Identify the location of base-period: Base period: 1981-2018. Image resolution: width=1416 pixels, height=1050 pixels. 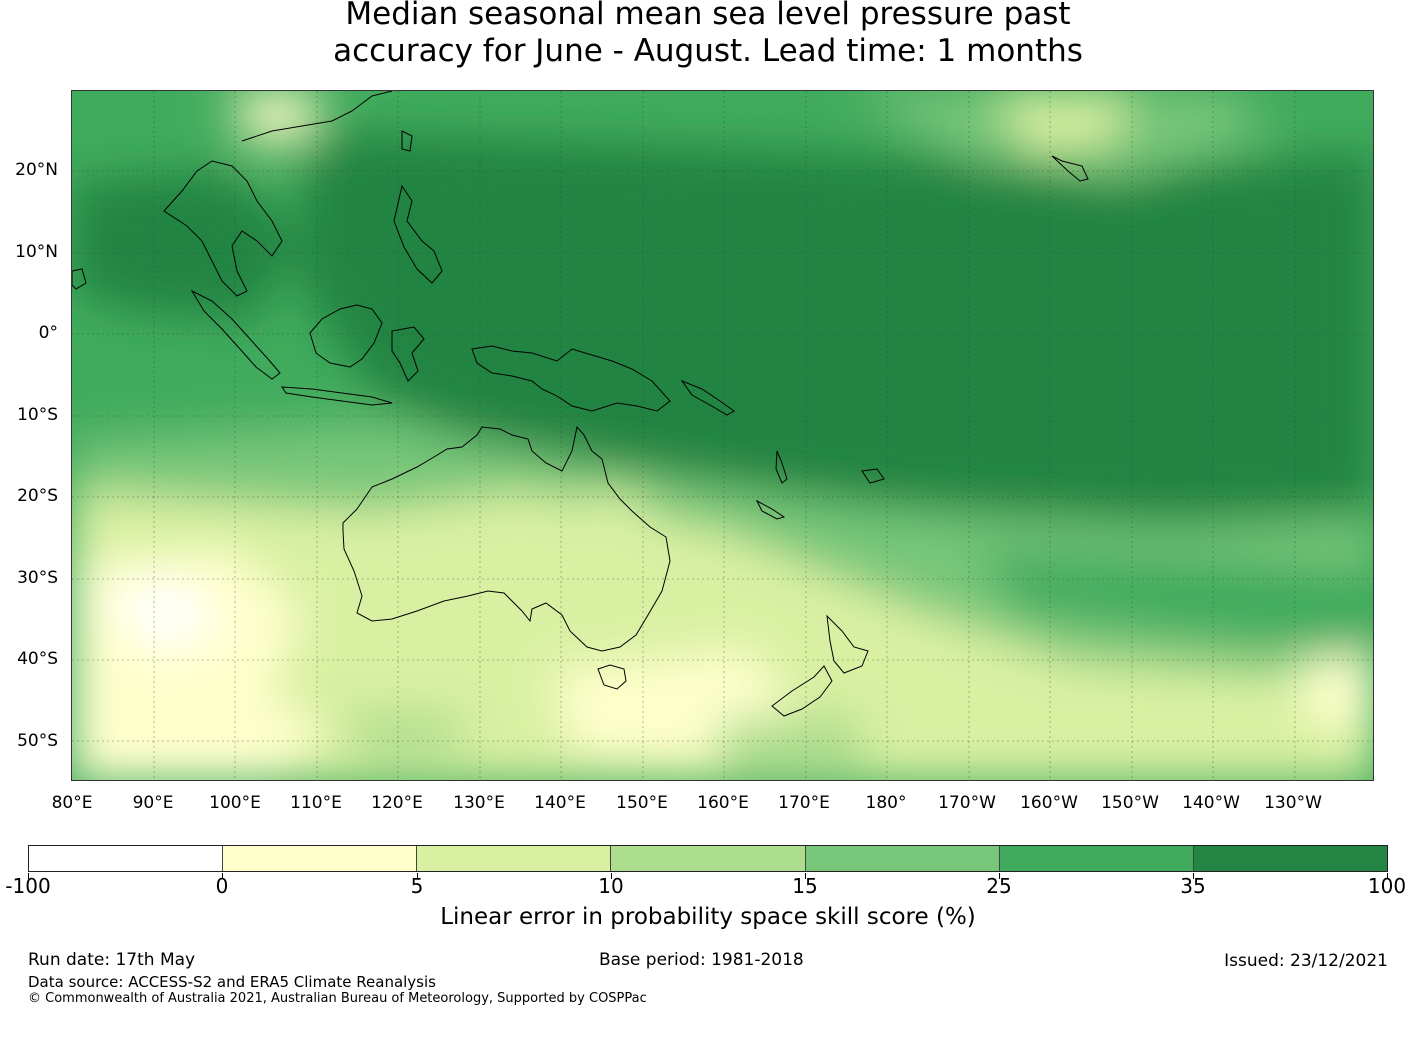
(701, 960).